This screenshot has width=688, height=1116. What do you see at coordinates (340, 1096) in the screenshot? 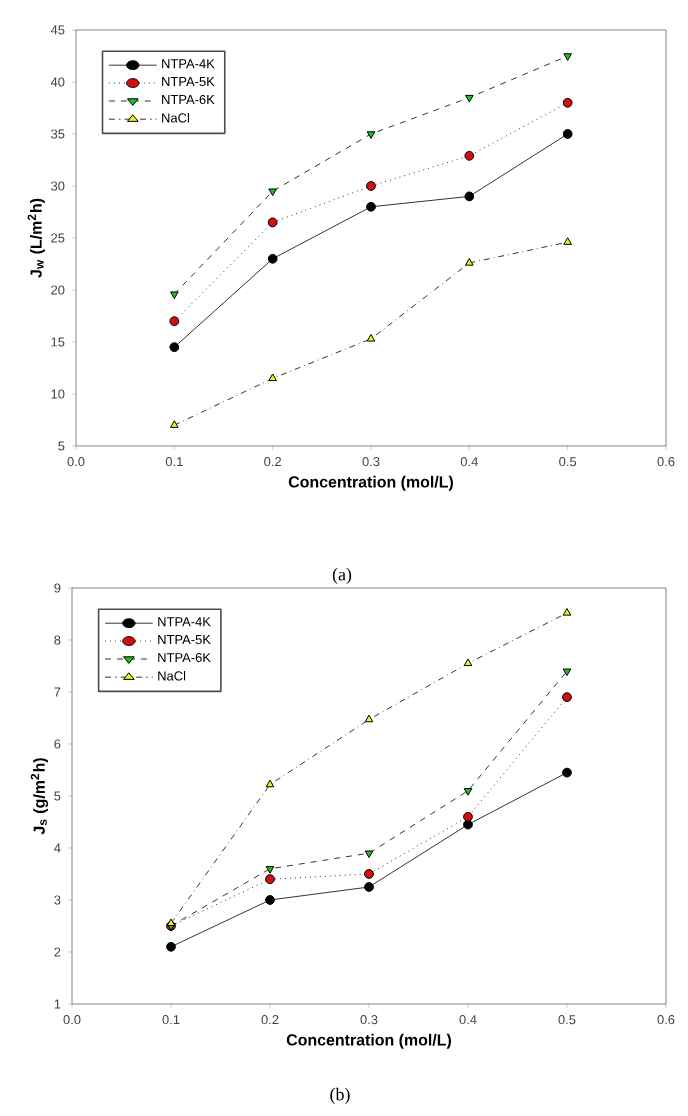
I see `text: (b)` at bounding box center [340, 1096].